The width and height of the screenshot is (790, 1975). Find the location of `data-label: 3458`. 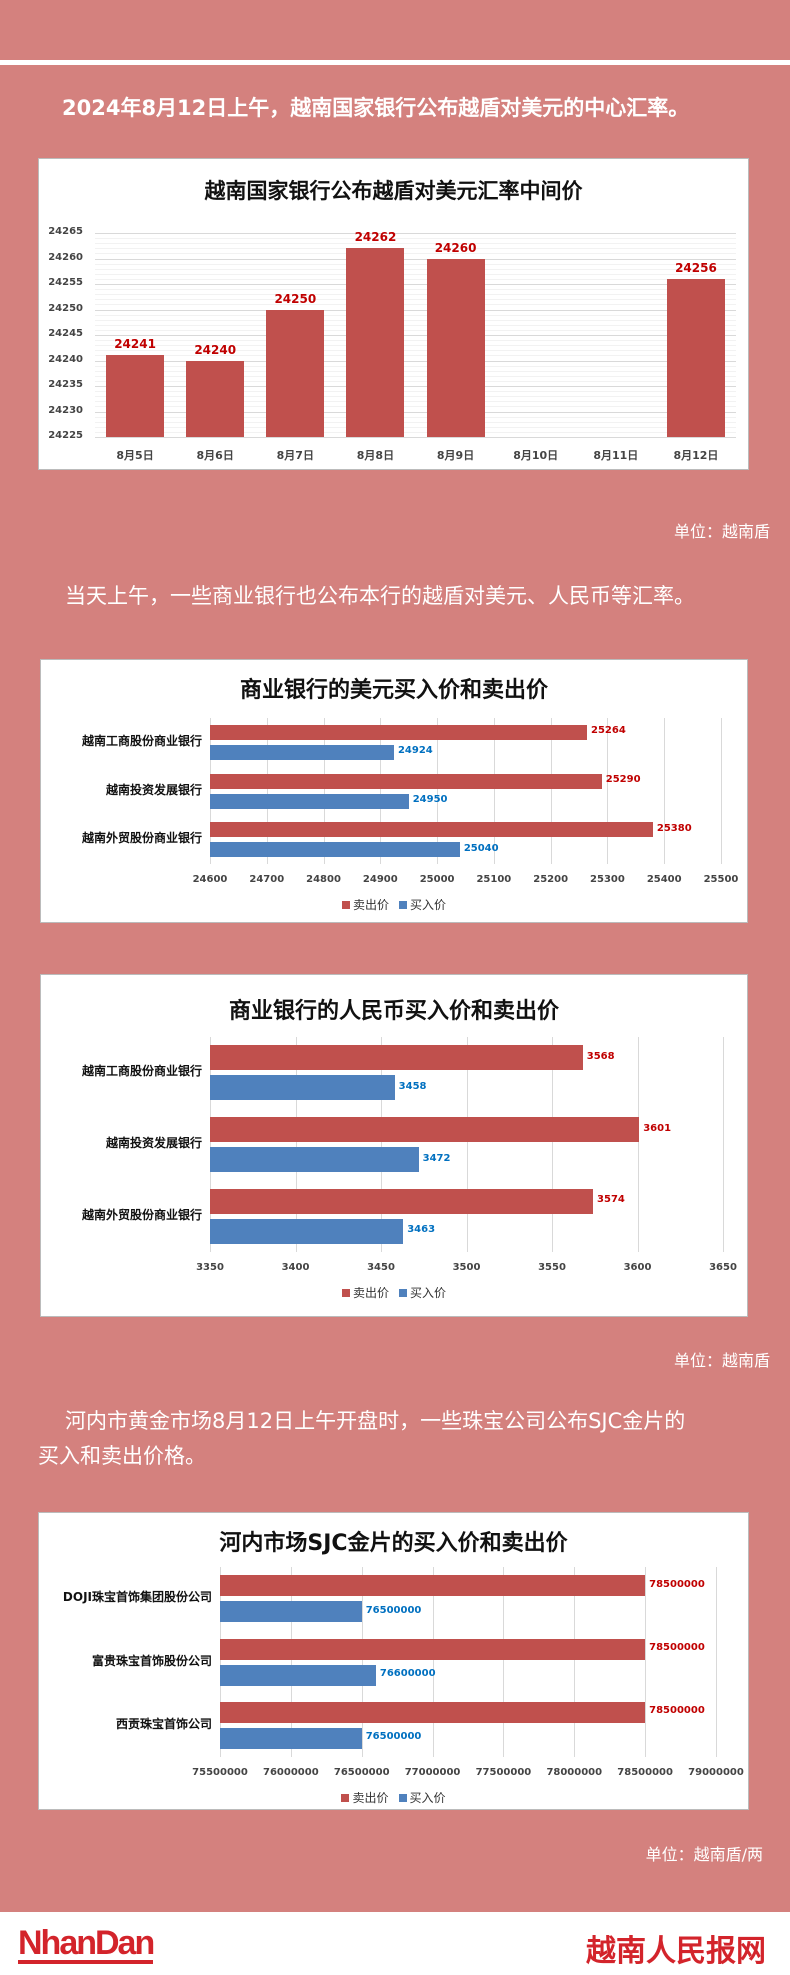

data-label: 3458 is located at coordinates (412, 1086).